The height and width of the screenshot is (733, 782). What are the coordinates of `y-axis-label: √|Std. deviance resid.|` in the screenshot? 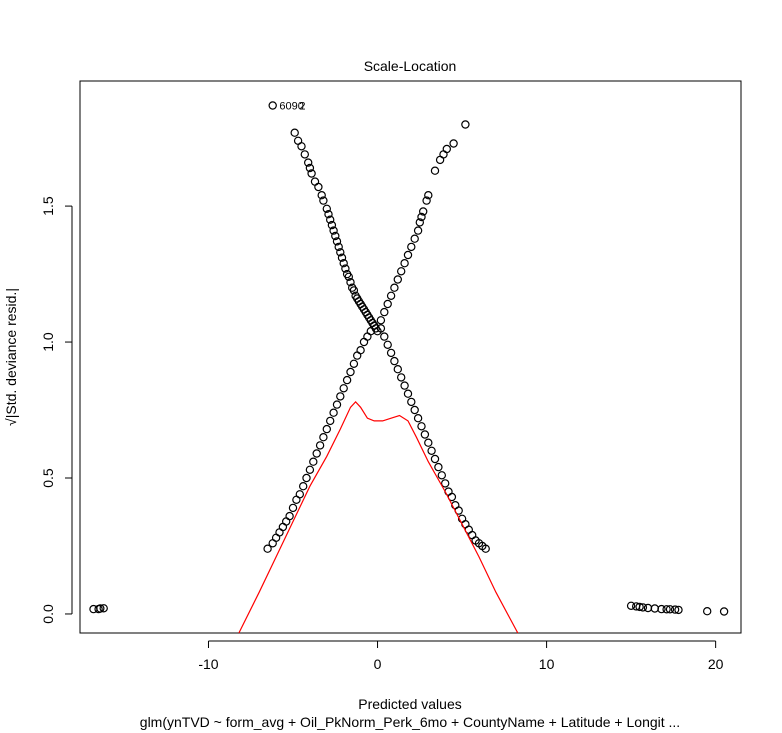 It's located at (11, 357).